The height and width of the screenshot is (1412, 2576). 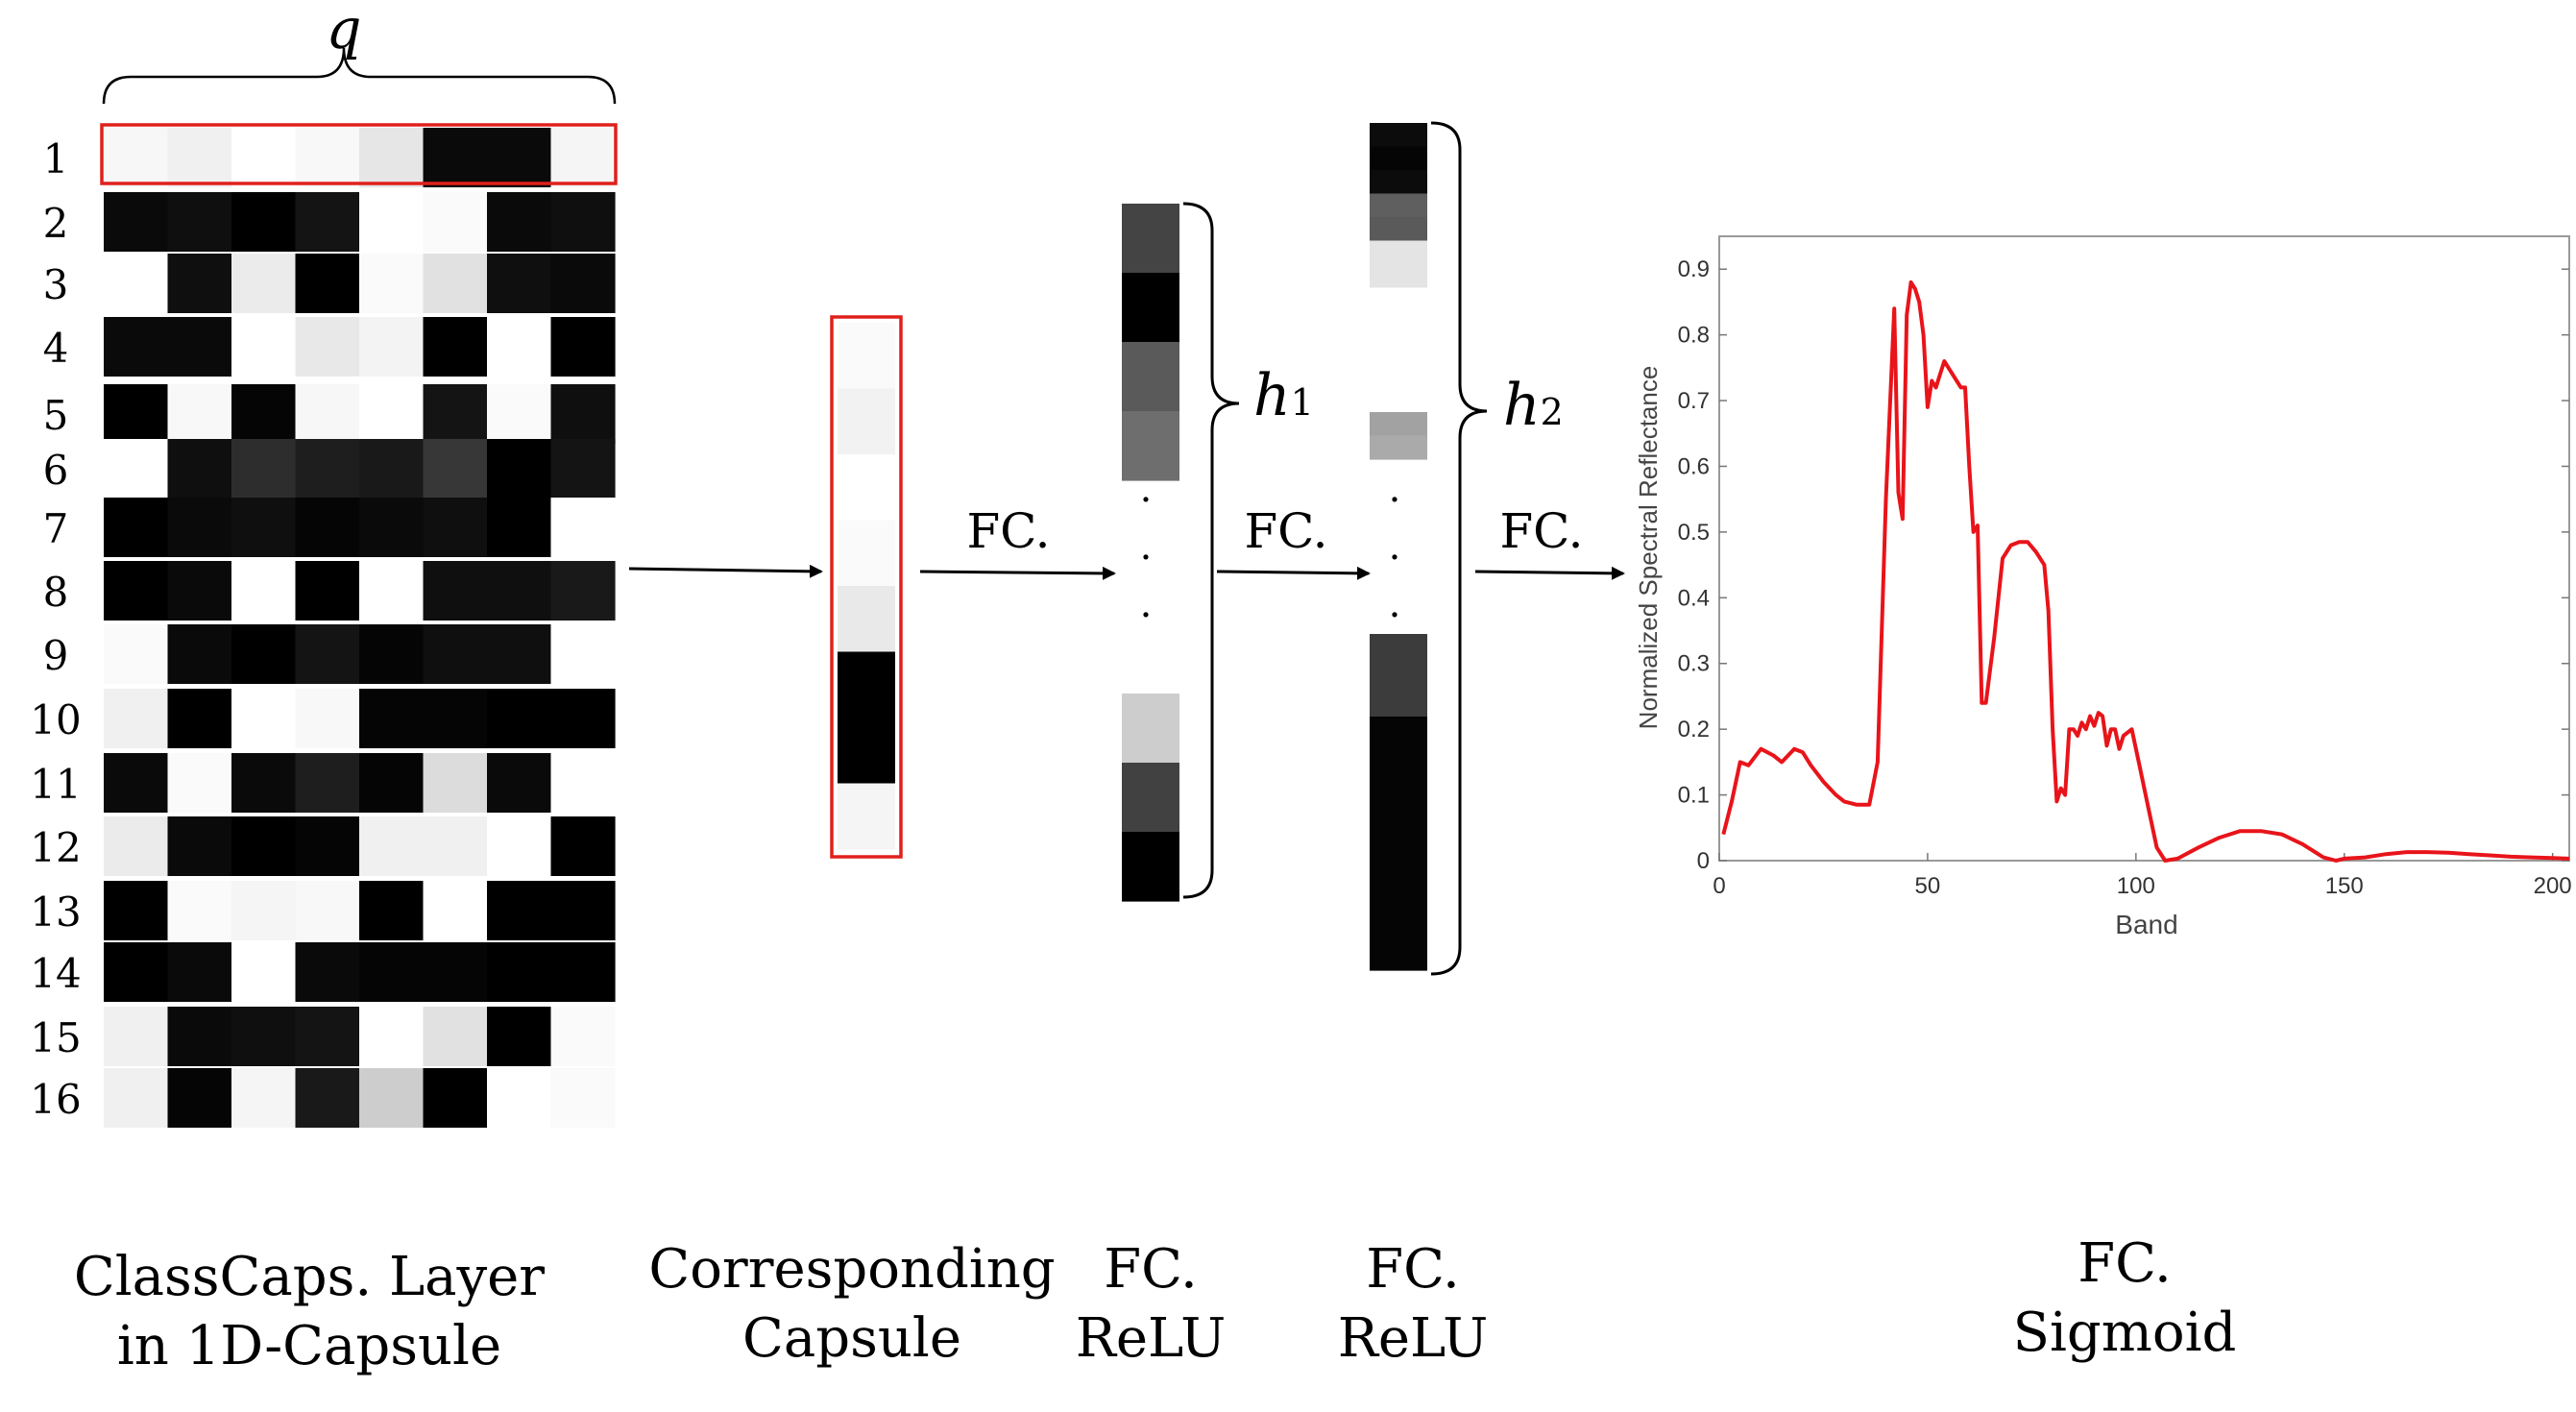 What do you see at coordinates (56, 223) in the screenshot?
I see `capsule-row-label: 2` at bounding box center [56, 223].